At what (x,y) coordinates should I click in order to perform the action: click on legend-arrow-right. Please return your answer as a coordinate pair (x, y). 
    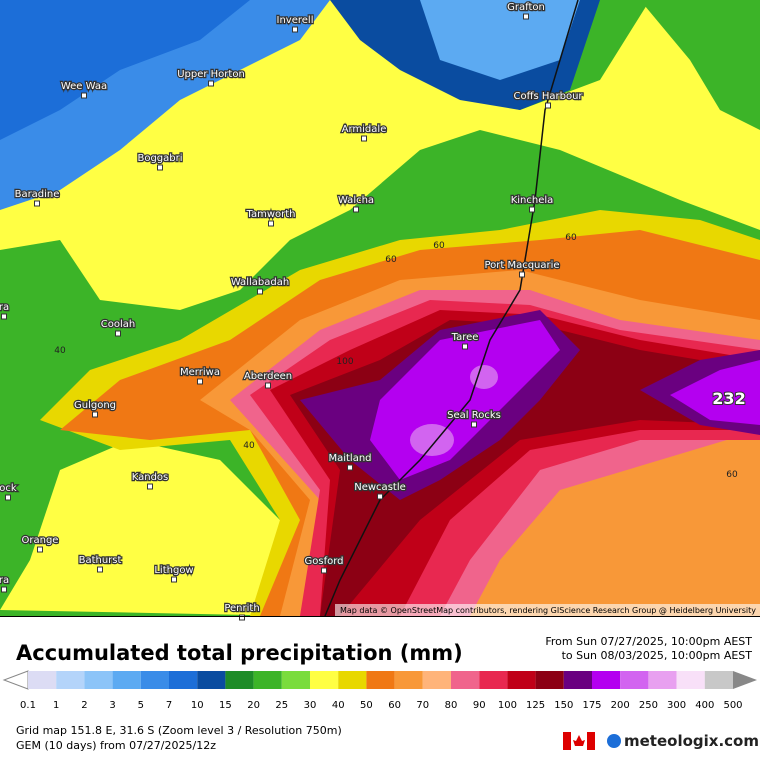
    Looking at the image, I should click on (745, 680).